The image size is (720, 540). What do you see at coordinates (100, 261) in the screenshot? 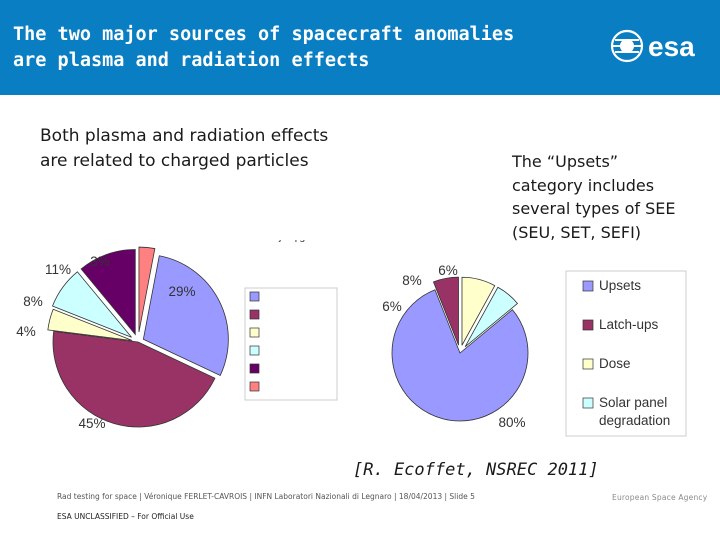
I see `slice-label-atmosphere: 3%` at bounding box center [100, 261].